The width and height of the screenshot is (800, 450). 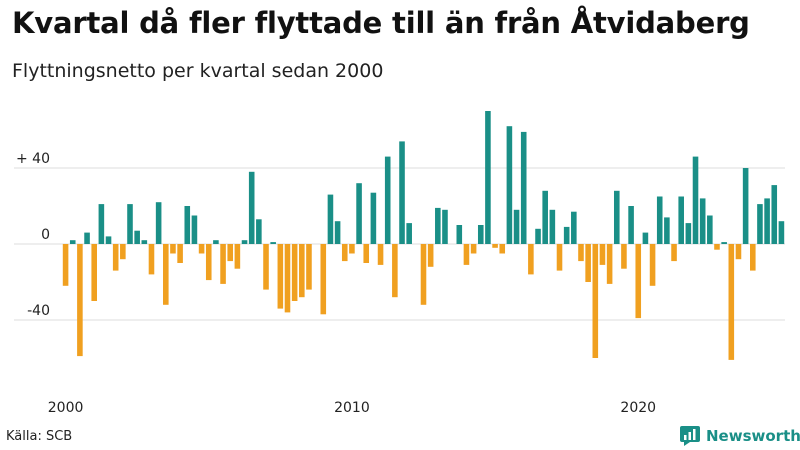 What do you see at coordinates (33, 159) in the screenshot?
I see `y-tick-label: + 40` at bounding box center [33, 159].